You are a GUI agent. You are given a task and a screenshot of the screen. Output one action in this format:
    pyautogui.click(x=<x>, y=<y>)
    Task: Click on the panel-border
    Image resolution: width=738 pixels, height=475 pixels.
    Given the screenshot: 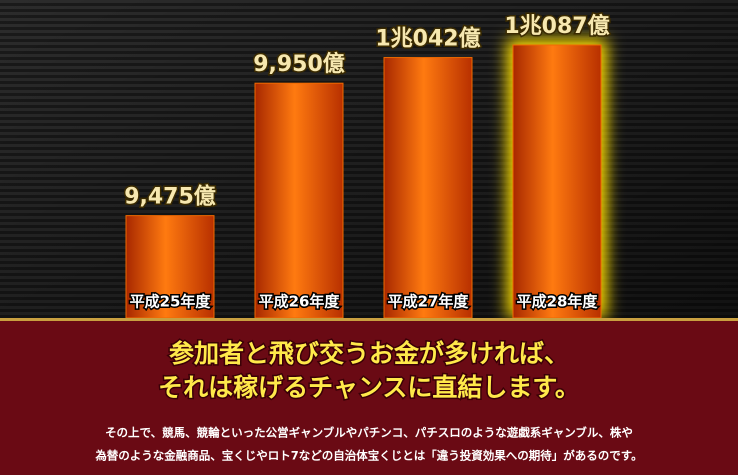 What is the action you would take?
    pyautogui.click(x=369, y=319)
    